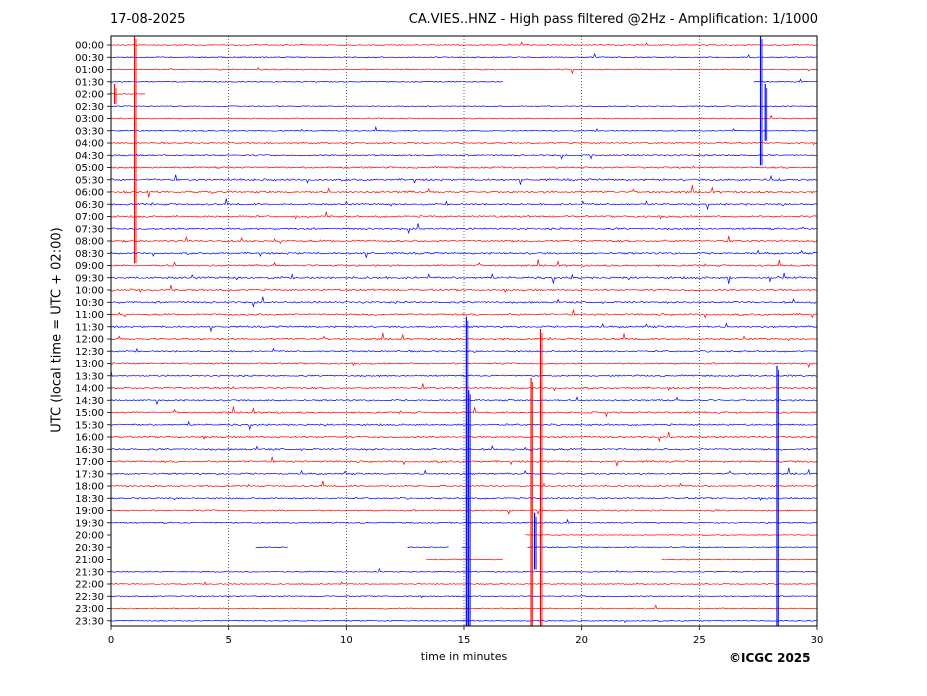 This screenshot has height=696, width=927. I want to click on y-tick-label: 22:00, so click(89, 585).